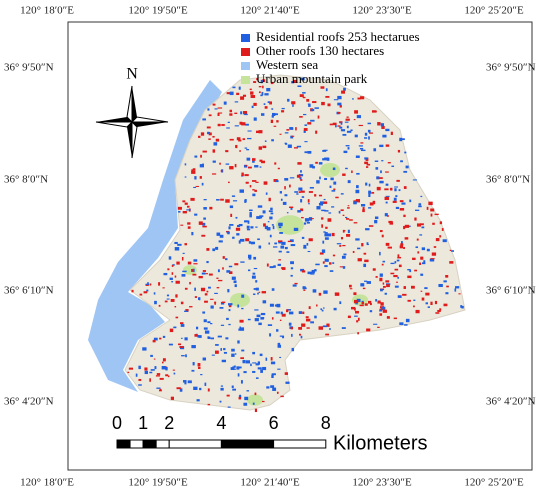 This screenshot has height=494, width=550. What do you see at coordinates (382, 11) in the screenshot?
I see `top-coord-label: 120° 23′30″E` at bounding box center [382, 11].